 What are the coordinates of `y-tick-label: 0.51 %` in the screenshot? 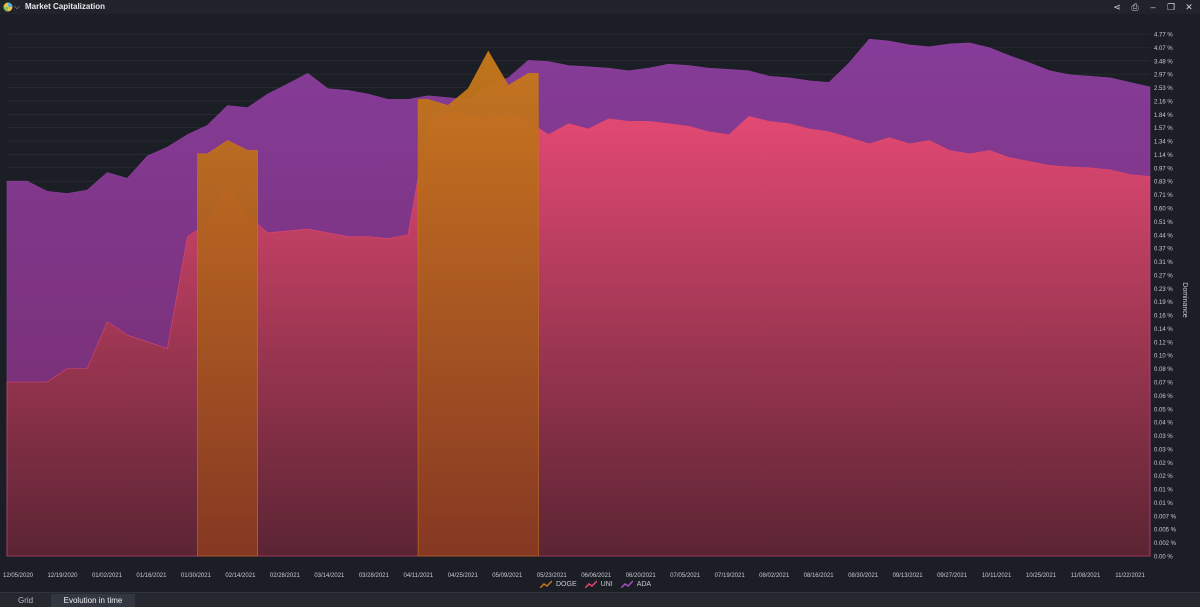 It's located at (1163, 223).